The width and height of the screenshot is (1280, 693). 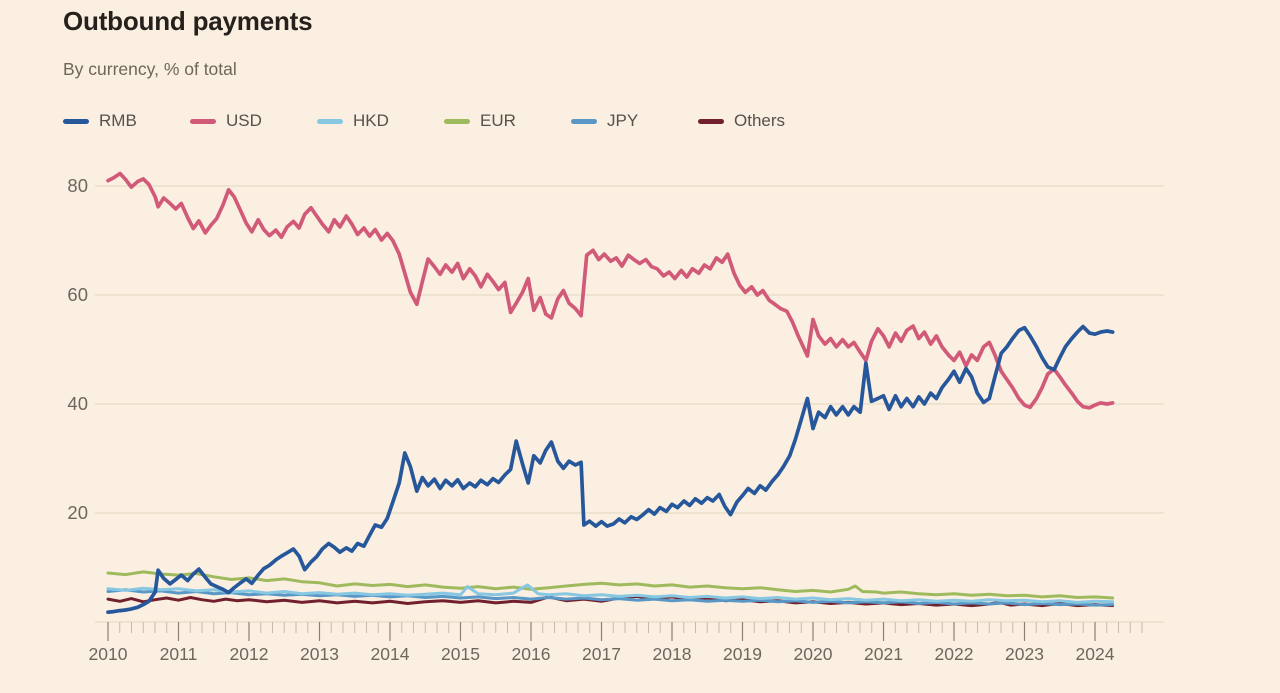 What do you see at coordinates (954, 654) in the screenshot?
I see `x-axis-tick-label: 2022` at bounding box center [954, 654].